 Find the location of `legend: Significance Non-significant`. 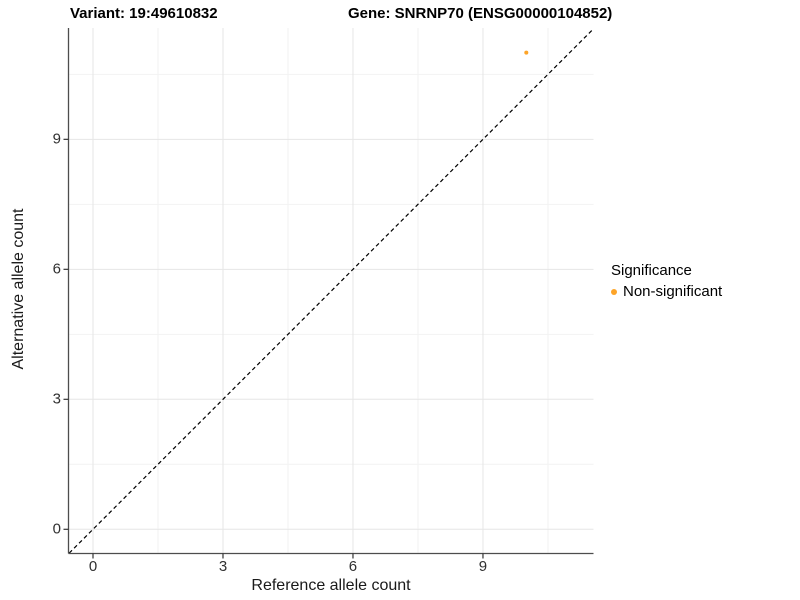

legend: Significance Non-significant is located at coordinates (666, 281).